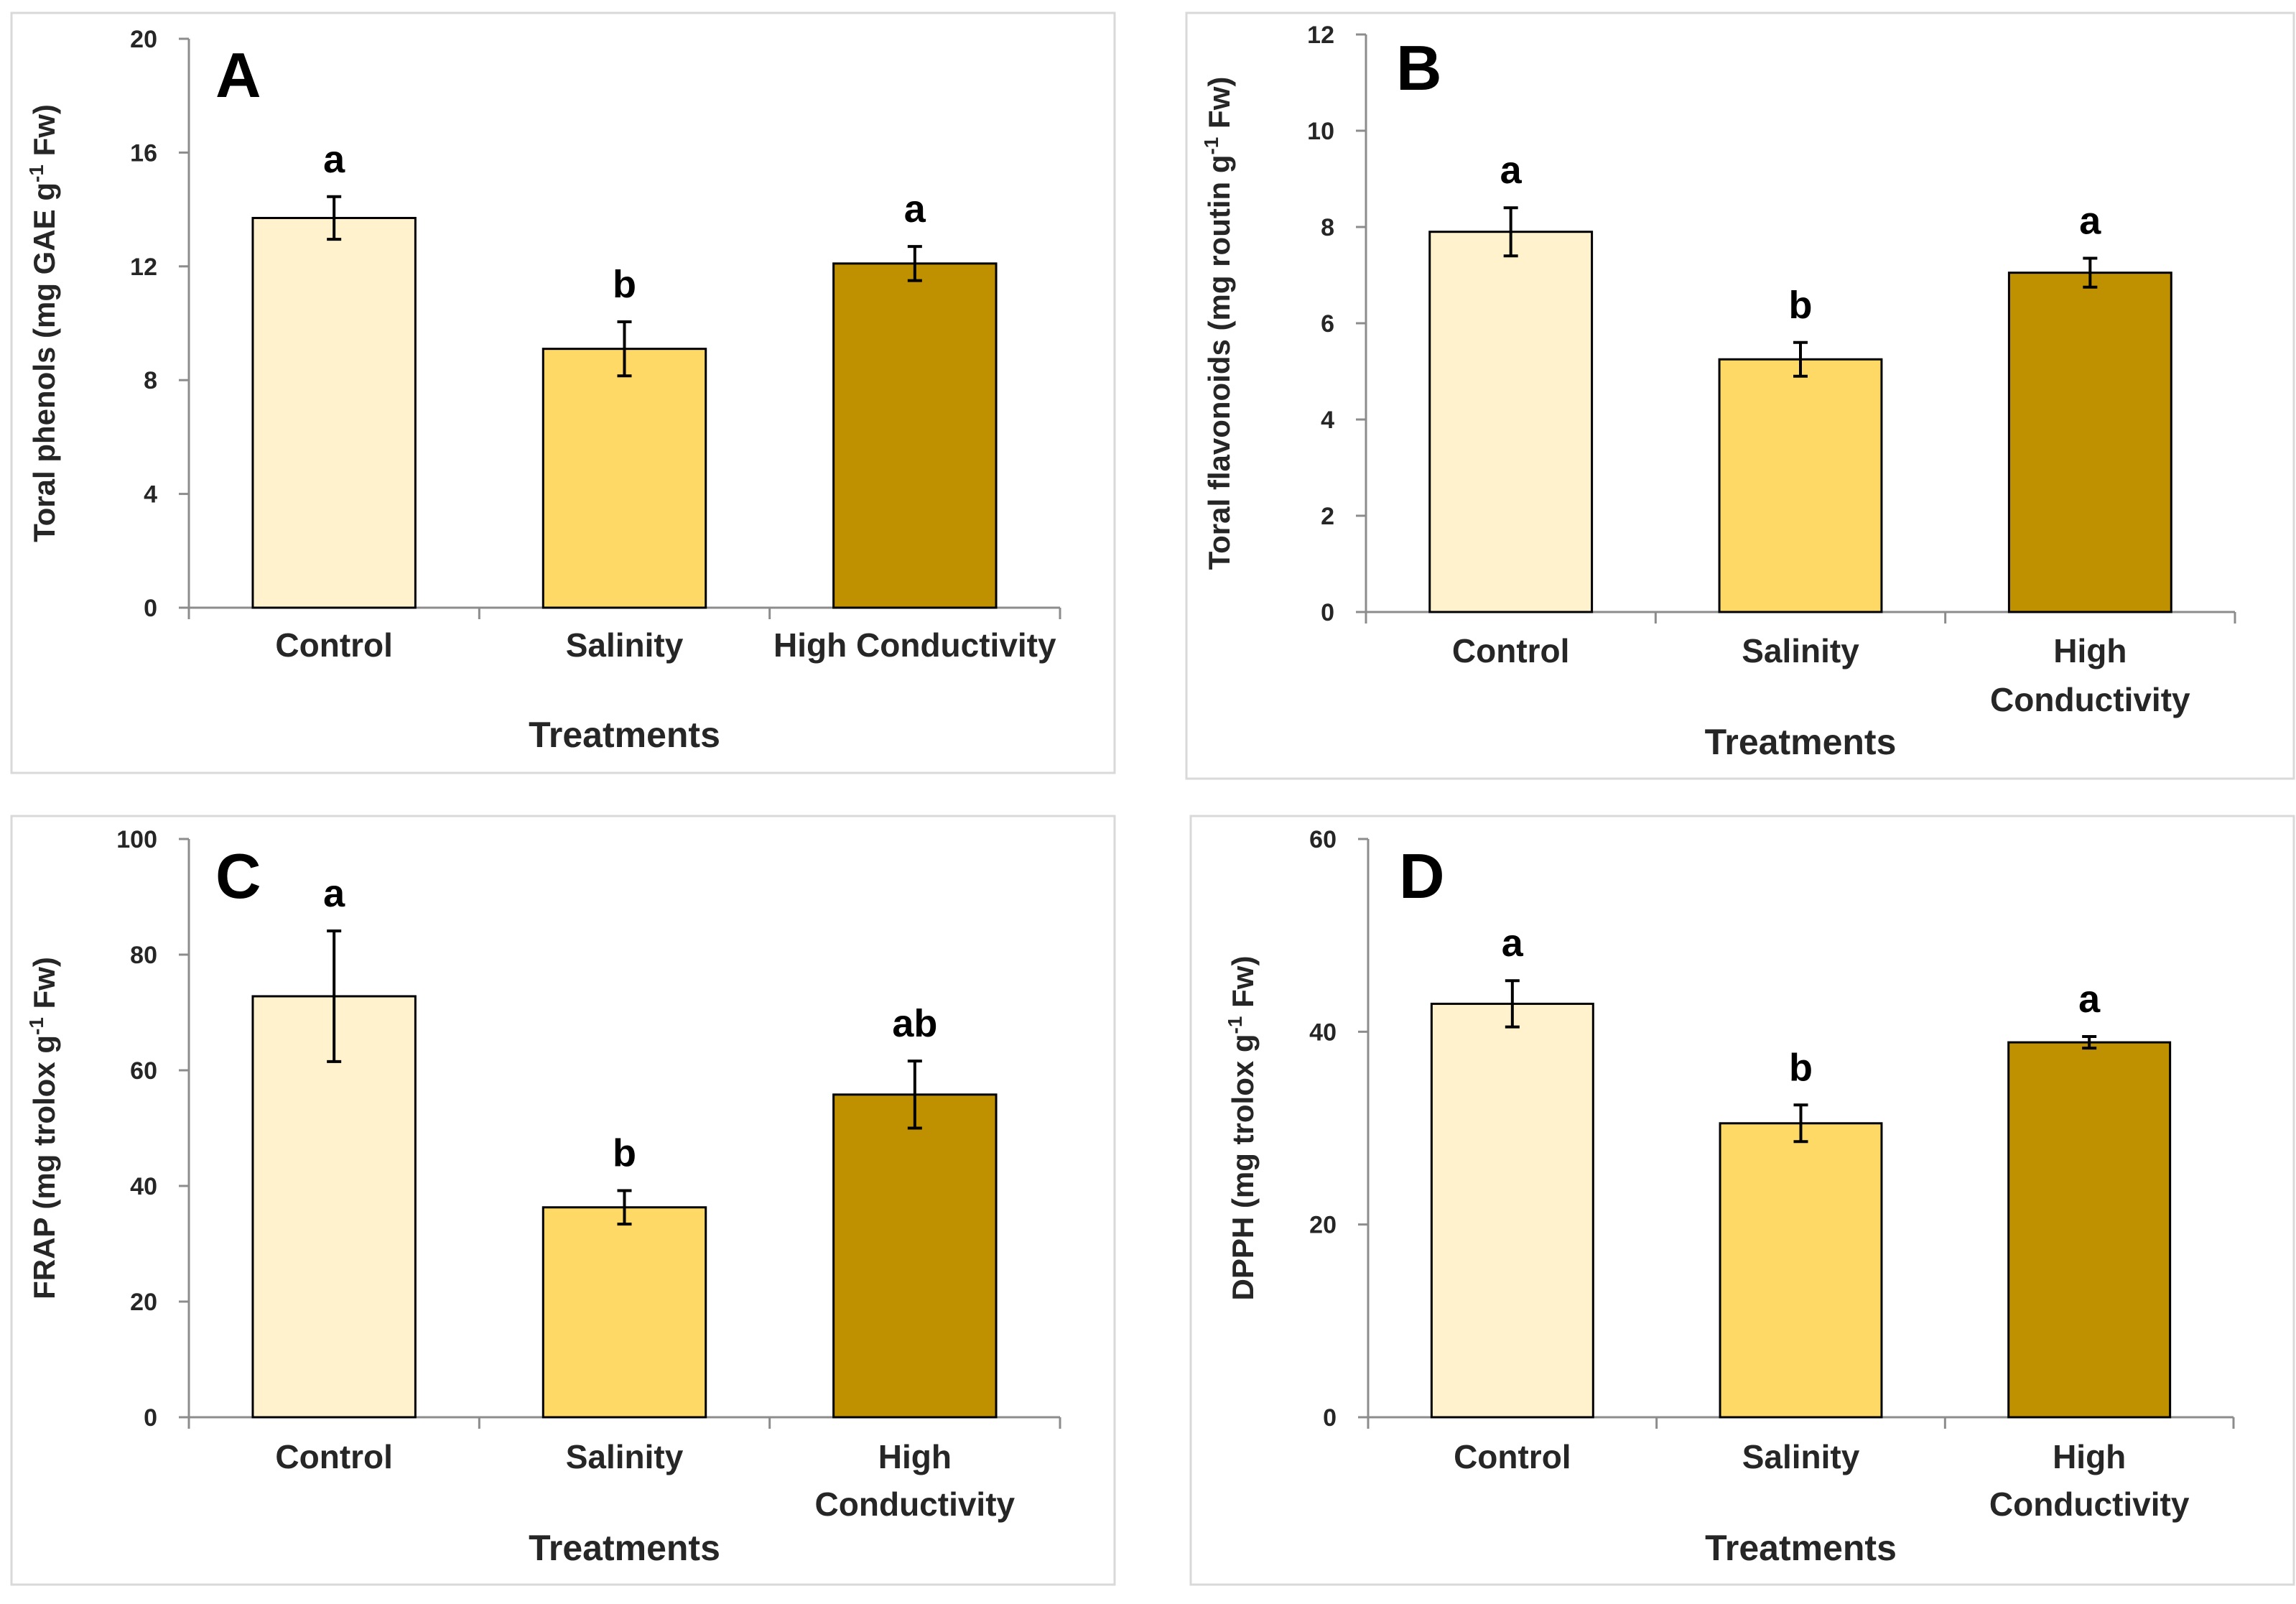 The width and height of the screenshot is (2296, 1604). Describe the element at coordinates (238, 75) in the screenshot. I see `panel-letter: A` at that location.